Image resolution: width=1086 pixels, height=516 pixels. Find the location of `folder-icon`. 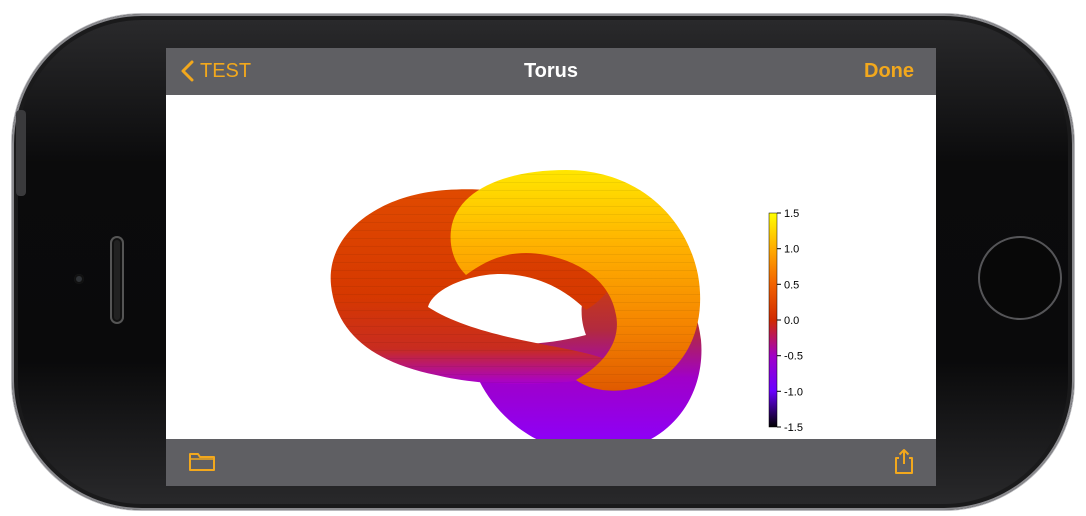

folder-icon is located at coordinates (202, 461).